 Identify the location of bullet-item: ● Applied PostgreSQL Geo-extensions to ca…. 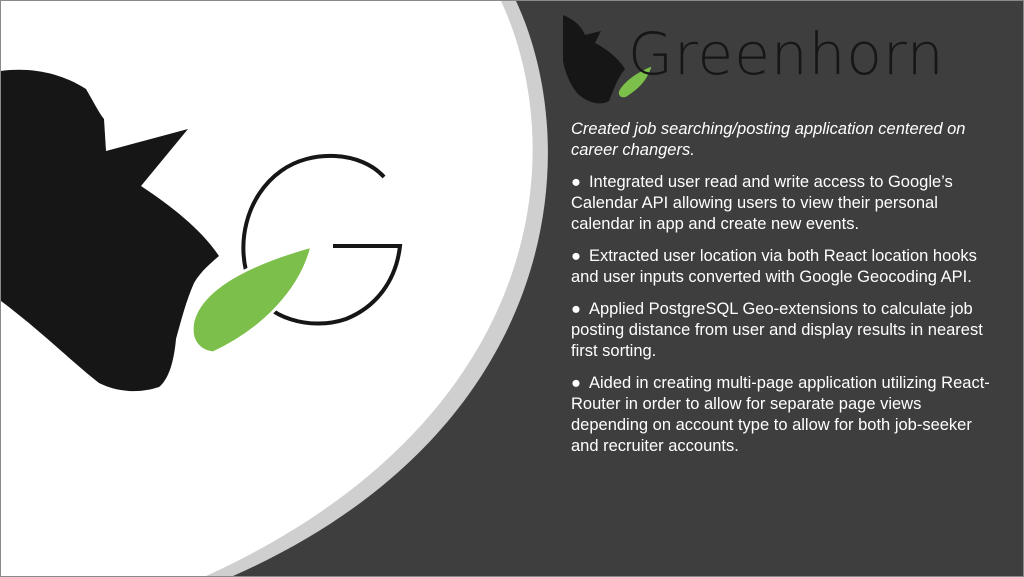
(781, 330).